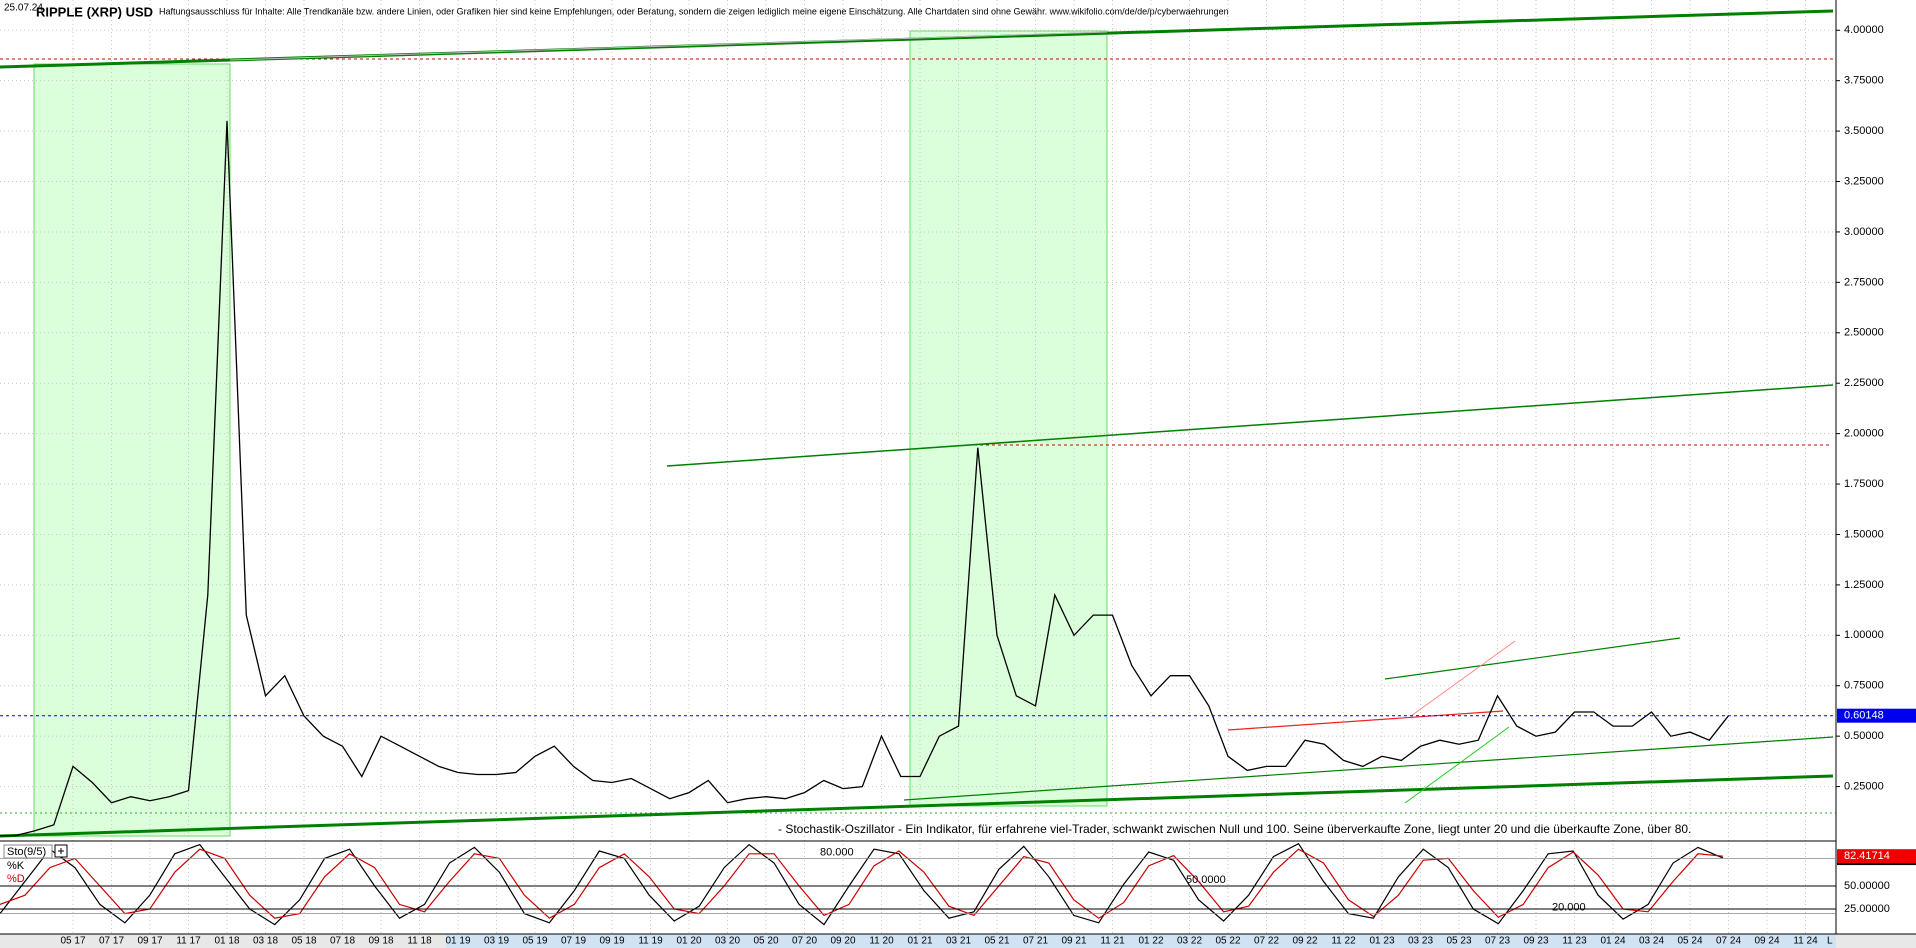  I want to click on y-tick-label: 2.25000, so click(1864, 383).